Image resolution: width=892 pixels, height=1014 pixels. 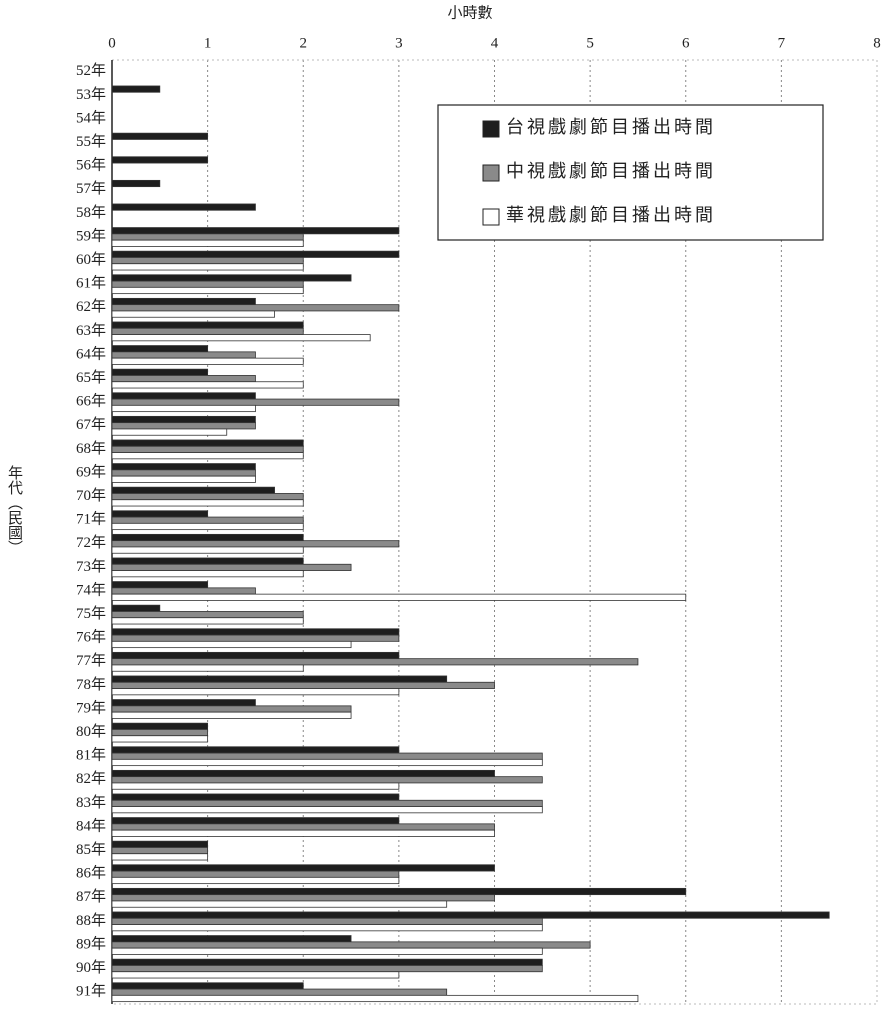 What do you see at coordinates (91, 353) in the screenshot?
I see `y-tick-label: 64年` at bounding box center [91, 353].